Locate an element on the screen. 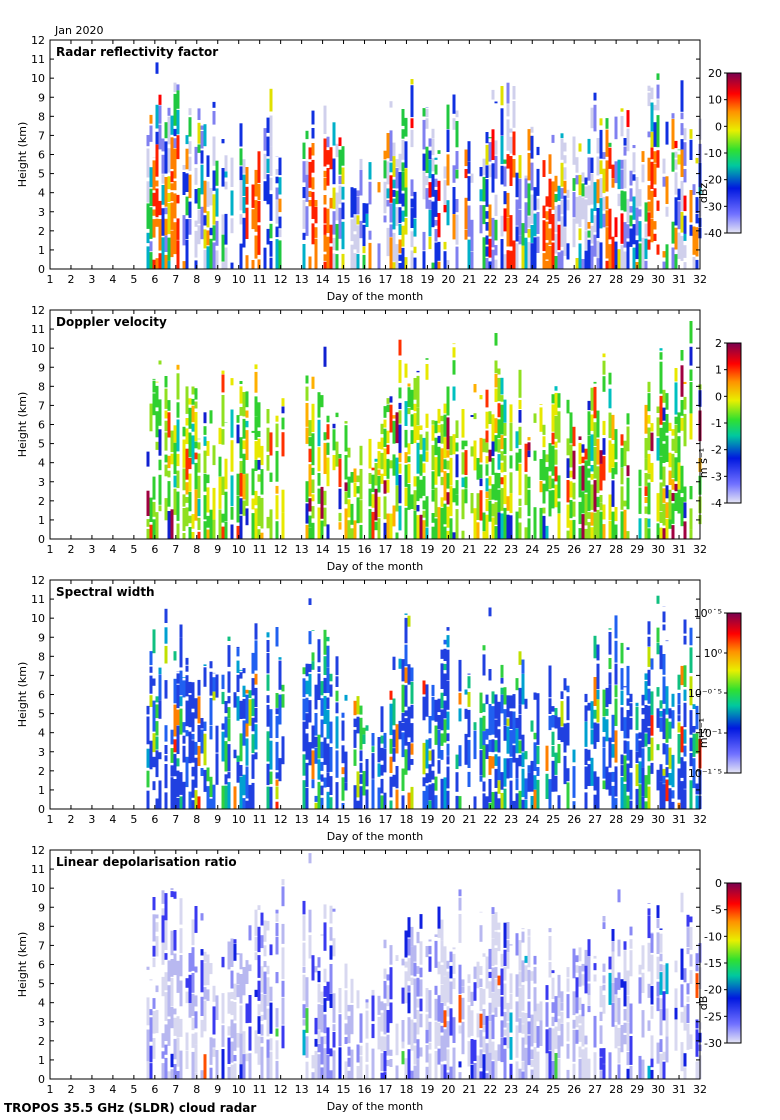 This screenshot has height=1120, width=780. x-tick-label: 13 is located at coordinates (302, 1089).